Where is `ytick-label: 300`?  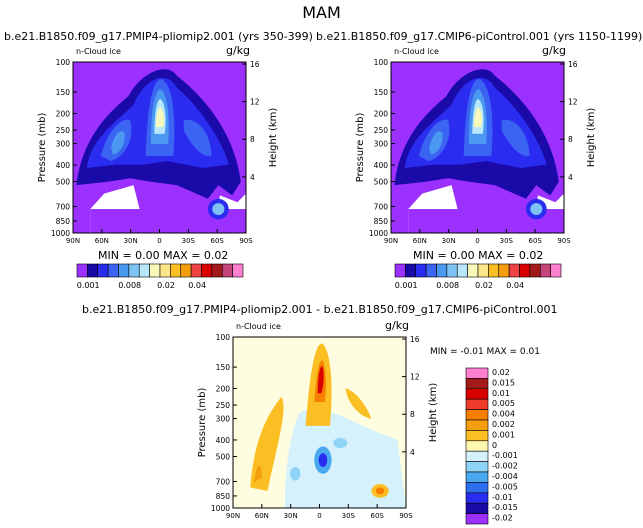 ytick-label: 300 is located at coordinates (63, 144).